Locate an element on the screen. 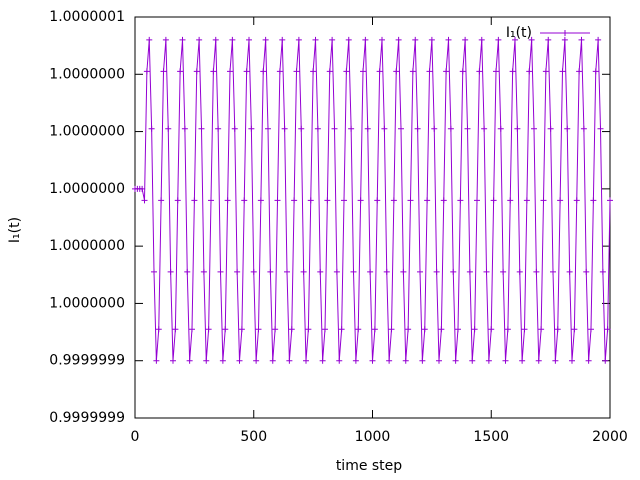  y-axis-label: I₁(t) is located at coordinates (15, 230).